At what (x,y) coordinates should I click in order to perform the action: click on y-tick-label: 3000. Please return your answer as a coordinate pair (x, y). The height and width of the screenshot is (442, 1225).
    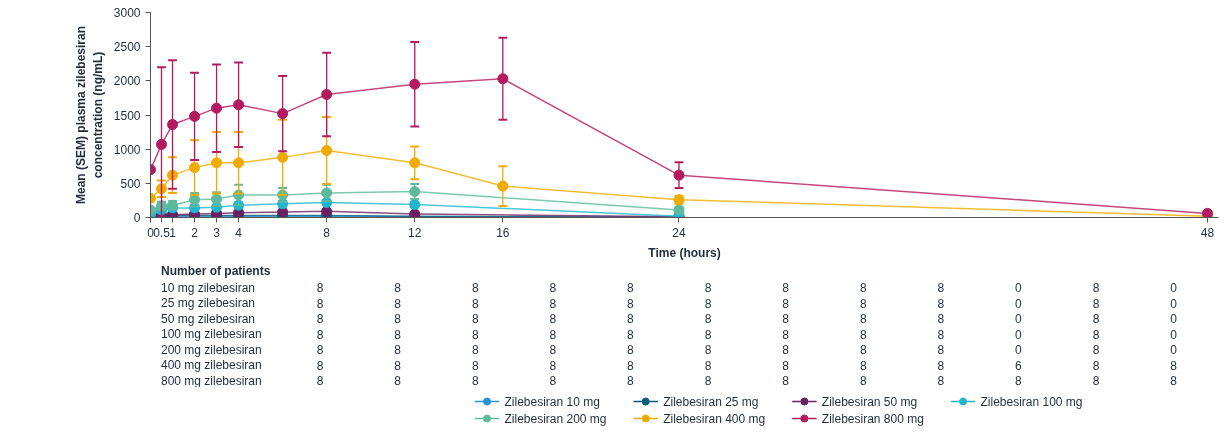
    Looking at the image, I should click on (127, 13).